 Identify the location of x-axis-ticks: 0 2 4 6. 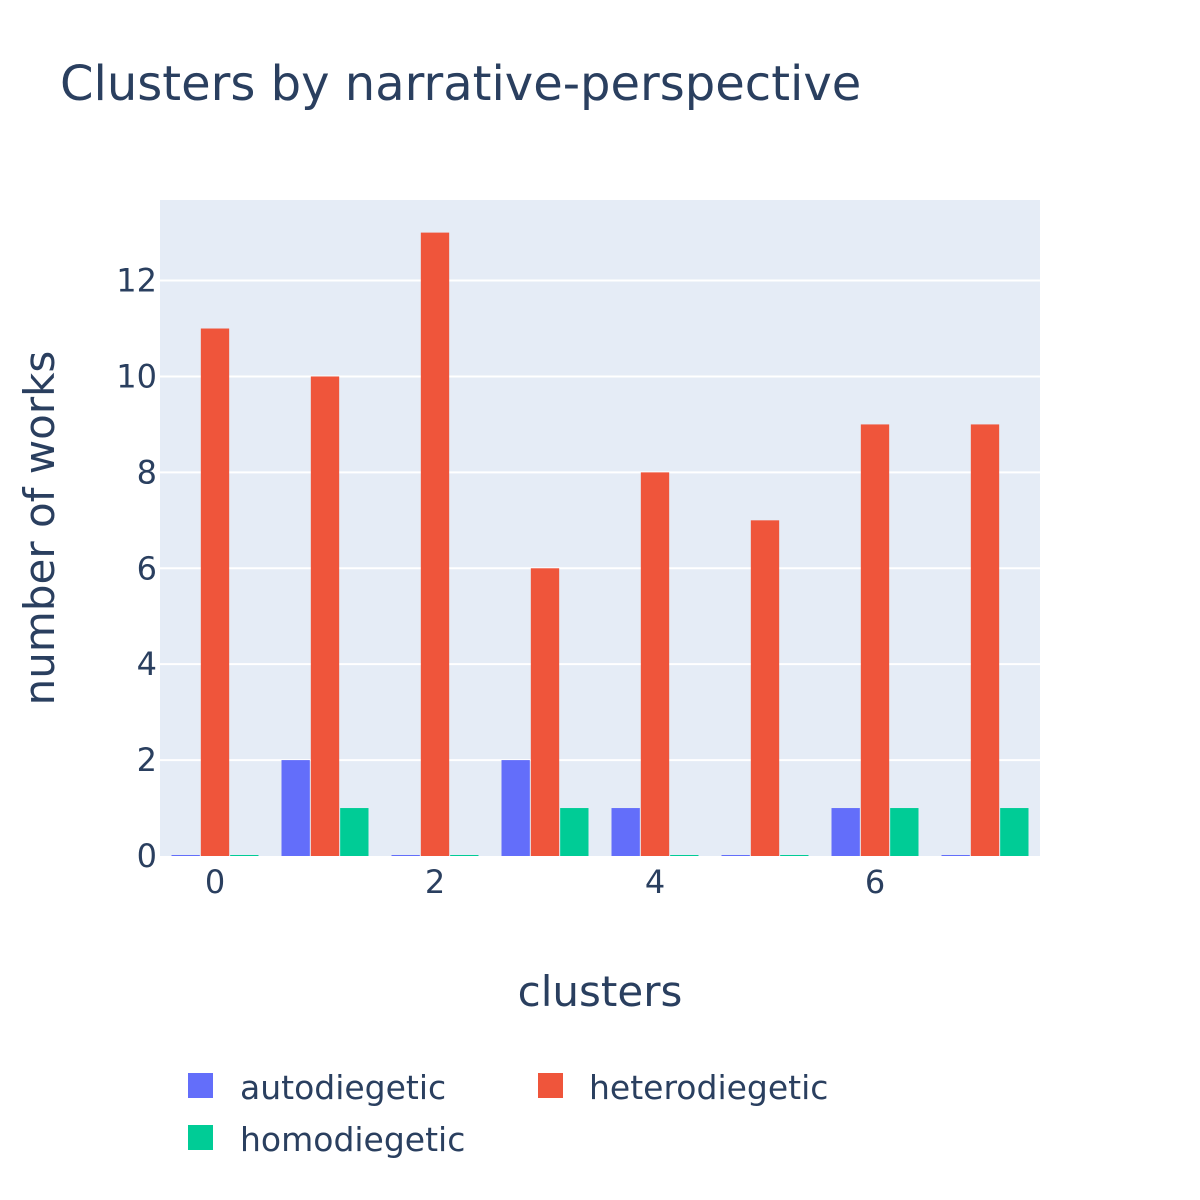
(545, 882).